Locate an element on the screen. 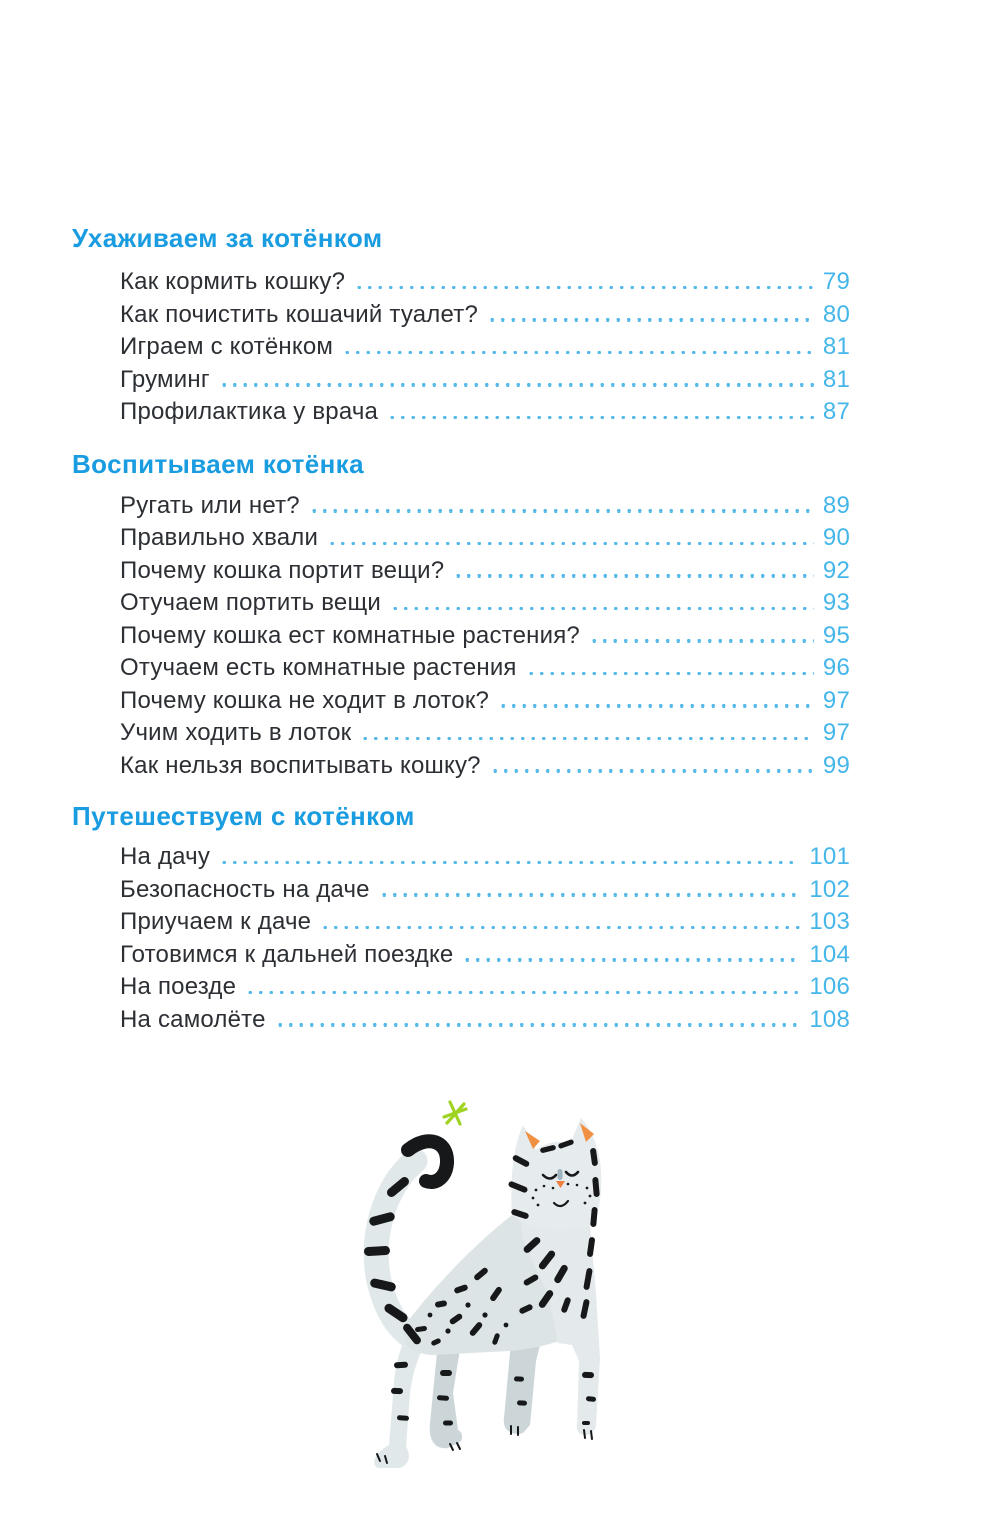 This screenshot has width=1000, height=1529. toc-entry: Учим ходить в лоток 97 is located at coordinates (485, 733).